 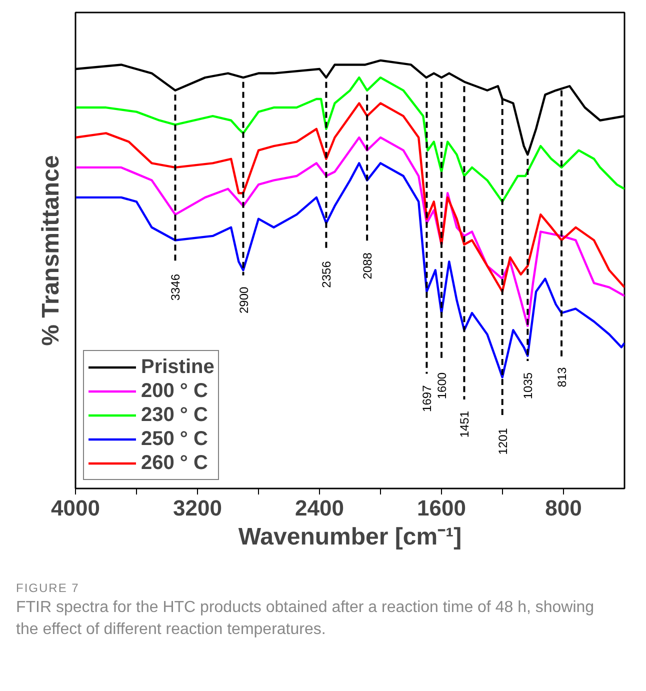 What do you see at coordinates (177, 367) in the screenshot?
I see `legend-label: Pristine` at bounding box center [177, 367].